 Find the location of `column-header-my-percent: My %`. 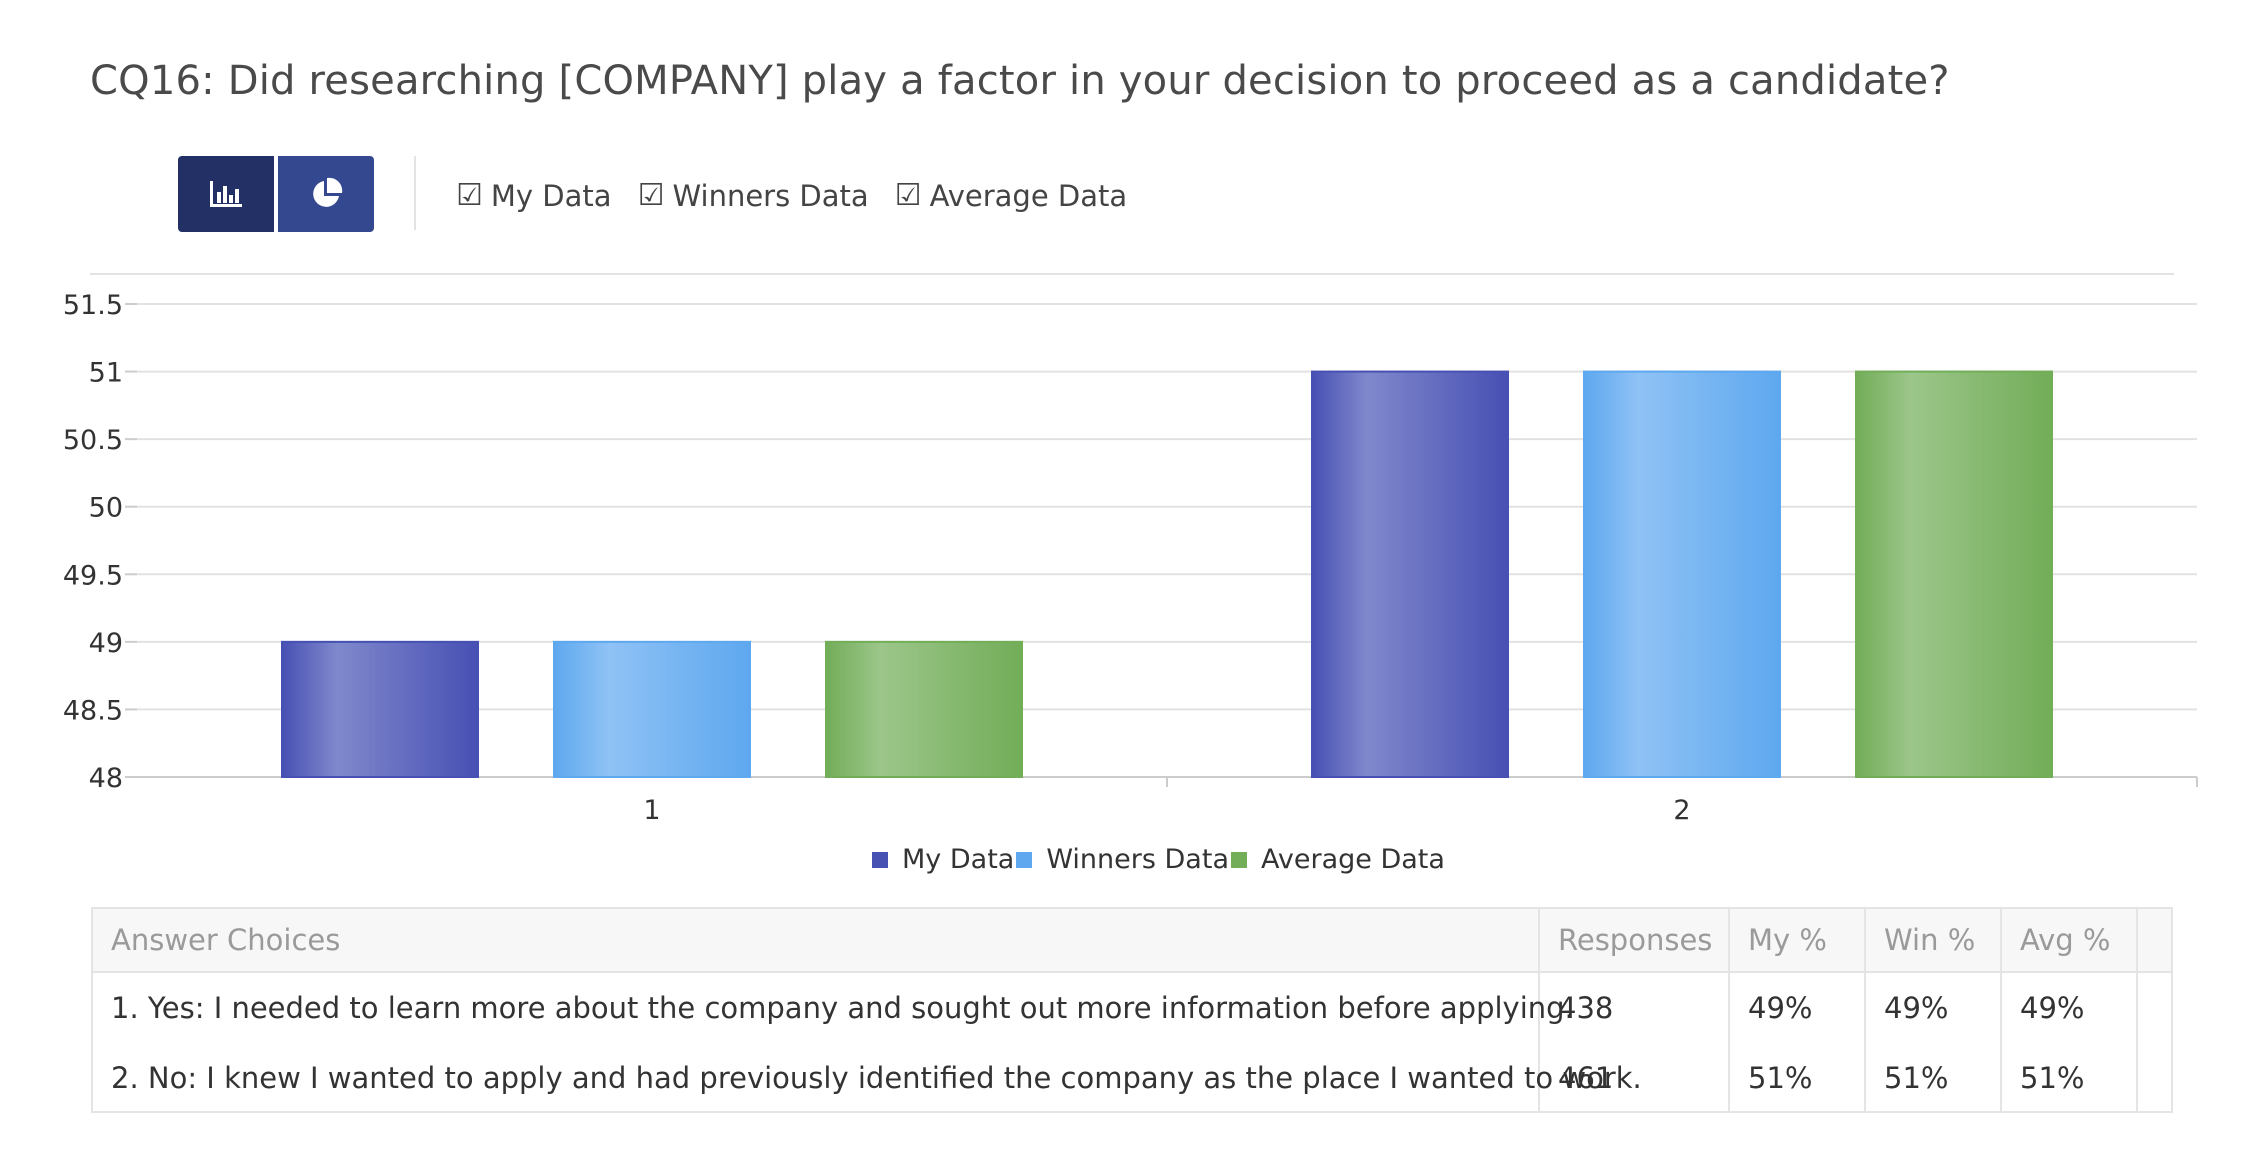

column-header-my-percent: My % is located at coordinates (1798, 940).